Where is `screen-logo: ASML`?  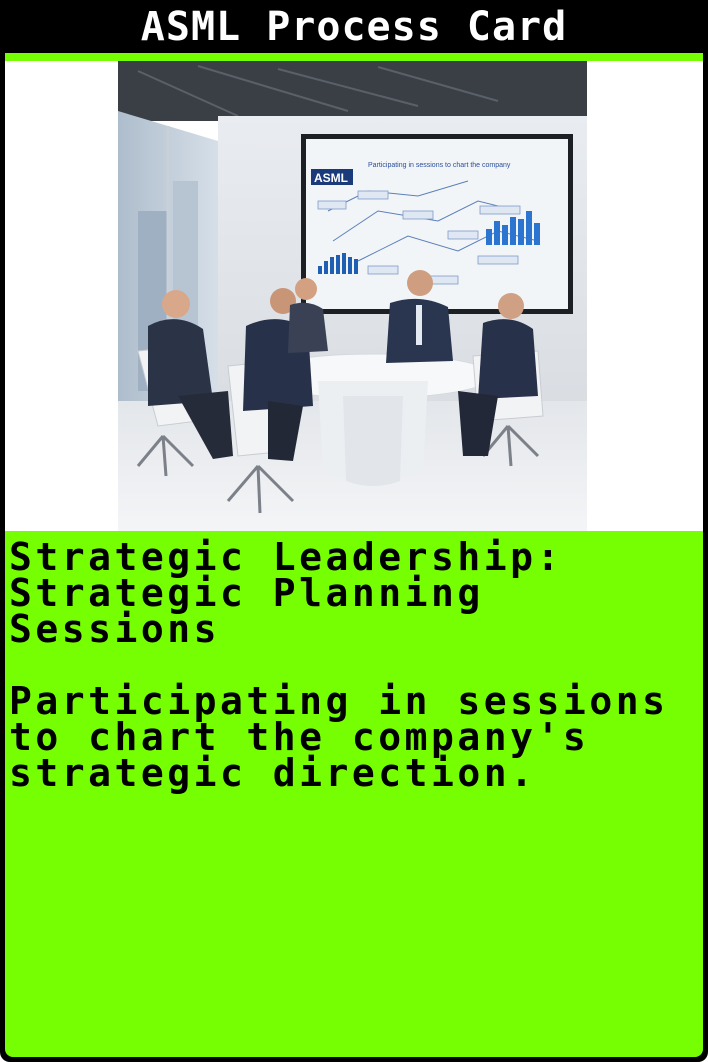
screen-logo: ASML is located at coordinates (331, 178).